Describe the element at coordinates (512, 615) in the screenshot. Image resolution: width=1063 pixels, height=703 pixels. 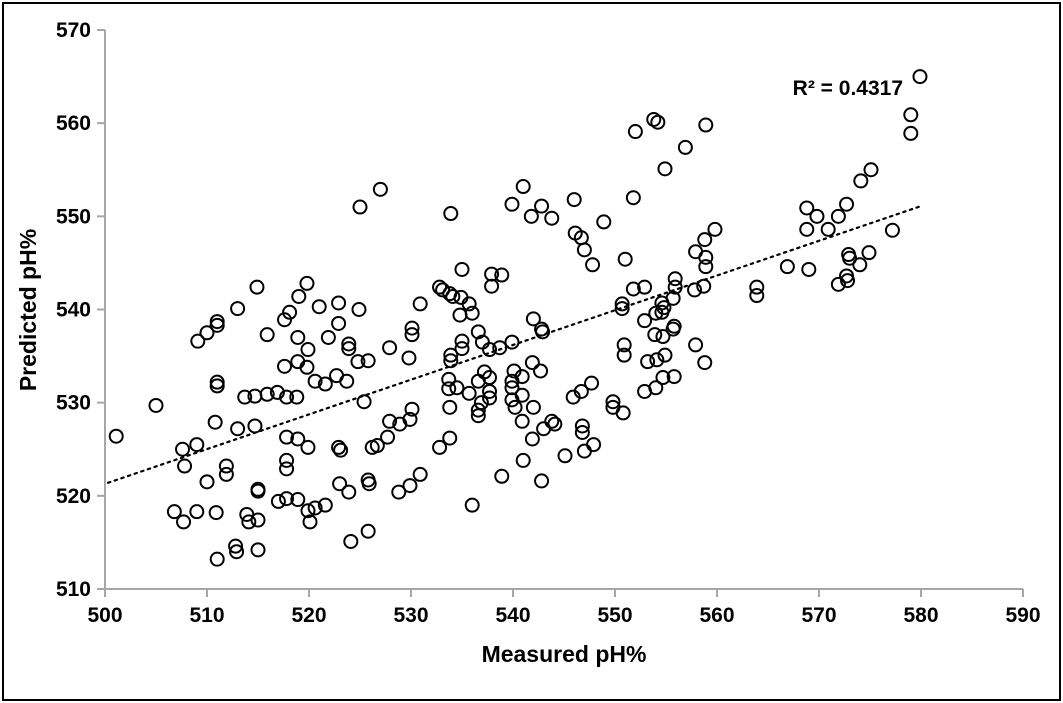
I see `x-tick-label: 540` at that location.